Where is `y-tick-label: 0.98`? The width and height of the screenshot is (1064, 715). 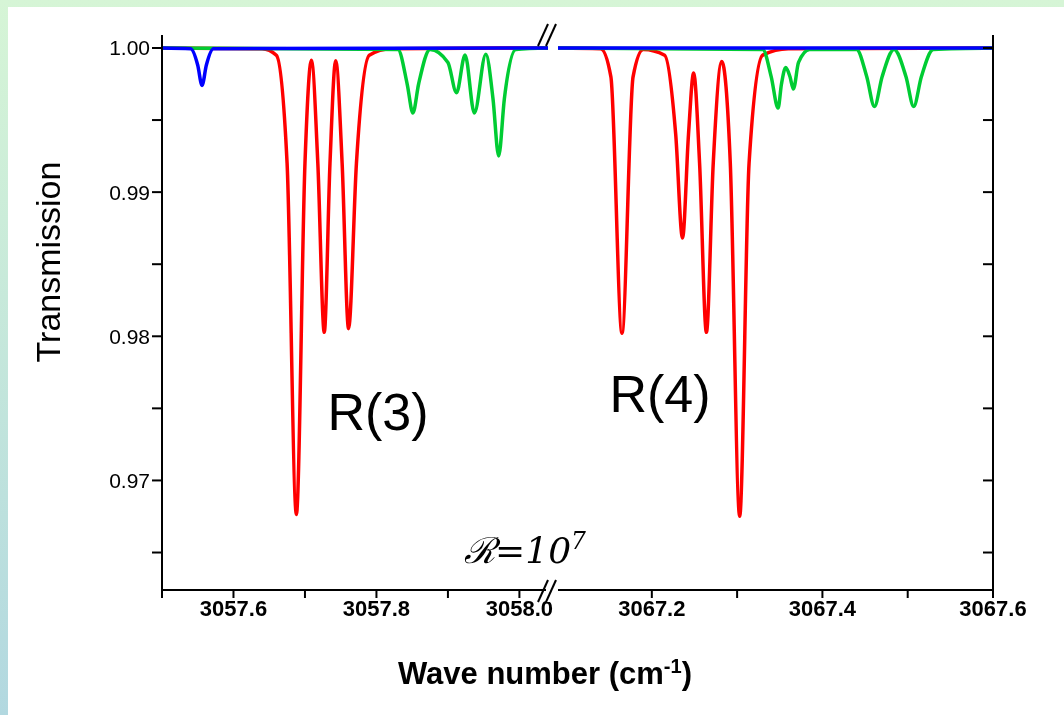
y-tick-label: 0.98 is located at coordinates (129, 336).